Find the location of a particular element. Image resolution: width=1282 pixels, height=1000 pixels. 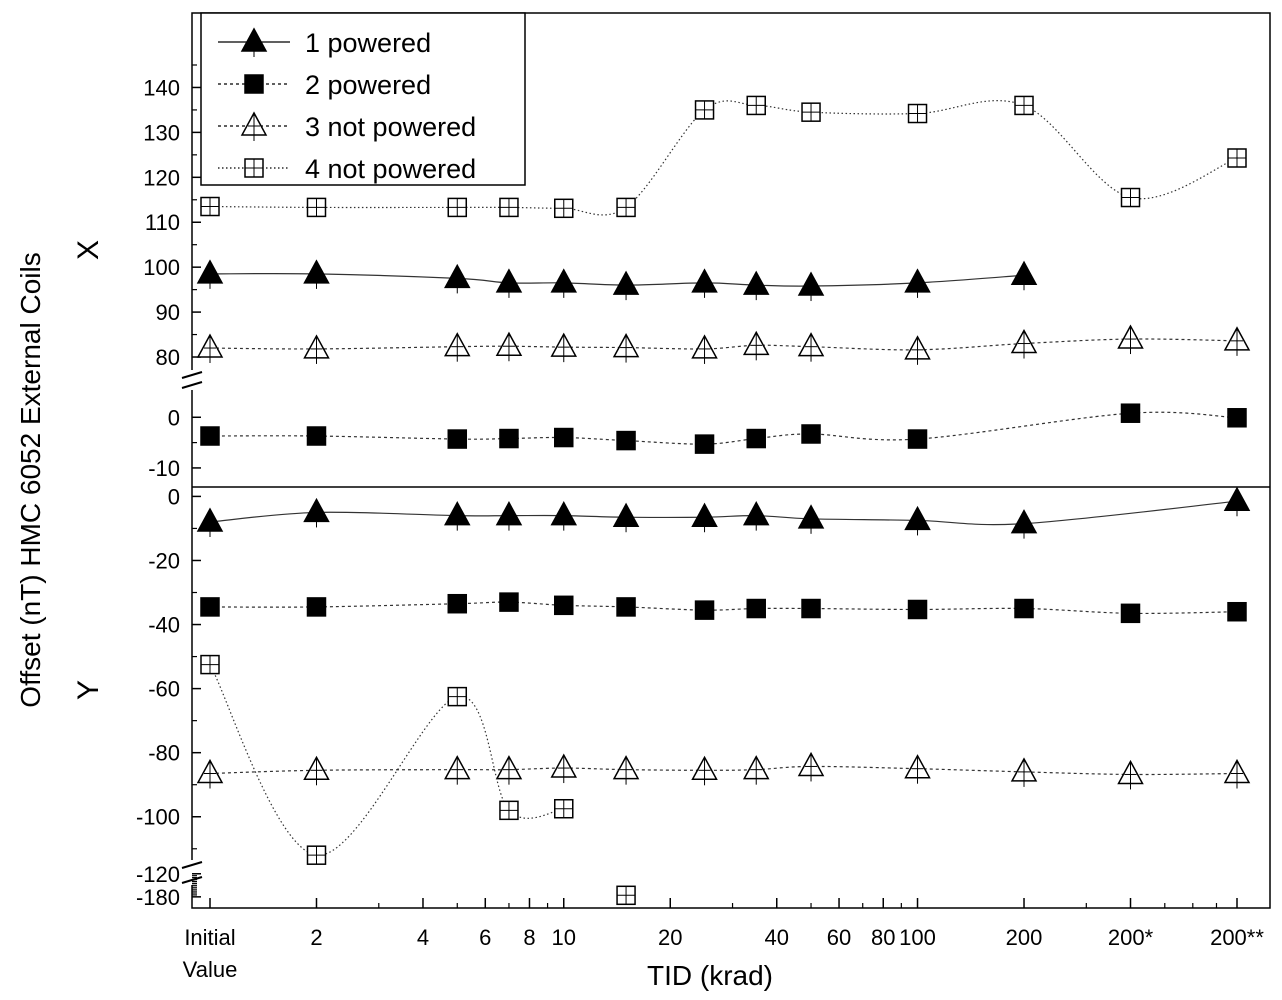

x-tick-label-line: 40 is located at coordinates (777, 937).